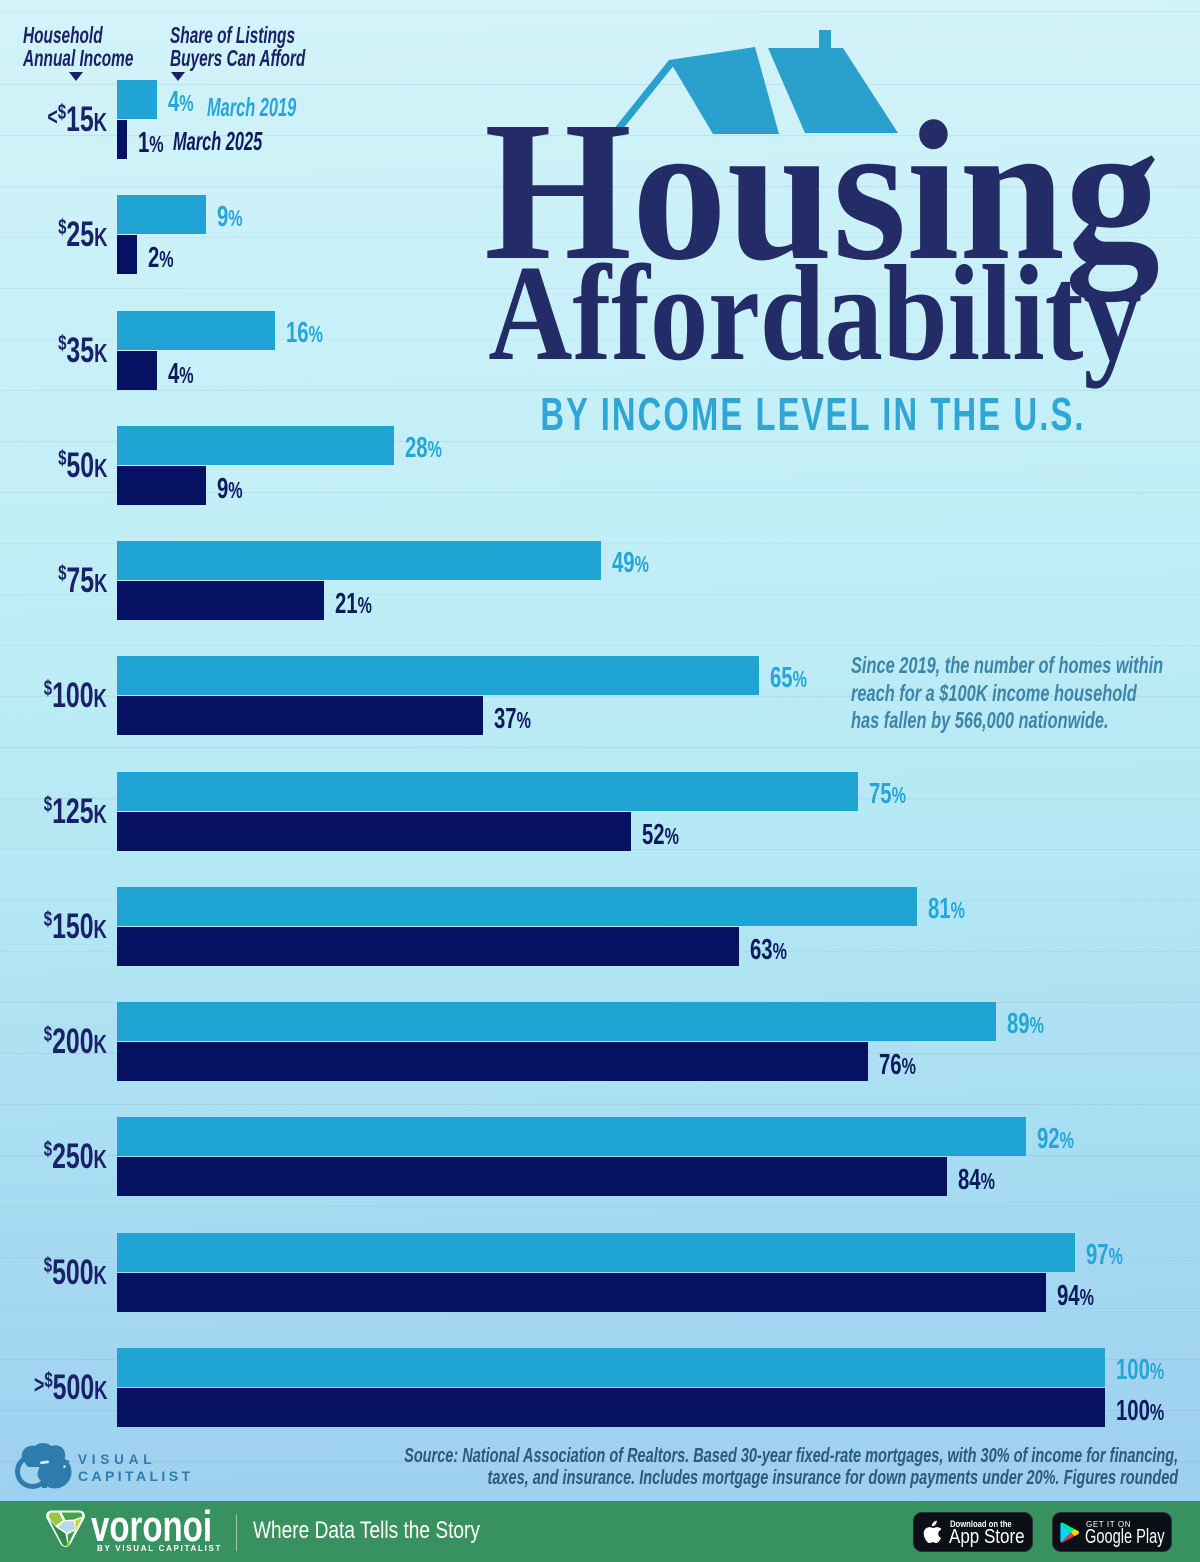  Describe the element at coordinates (135, 1476) in the screenshot. I see `svg-text: CAPITALIST` at that location.